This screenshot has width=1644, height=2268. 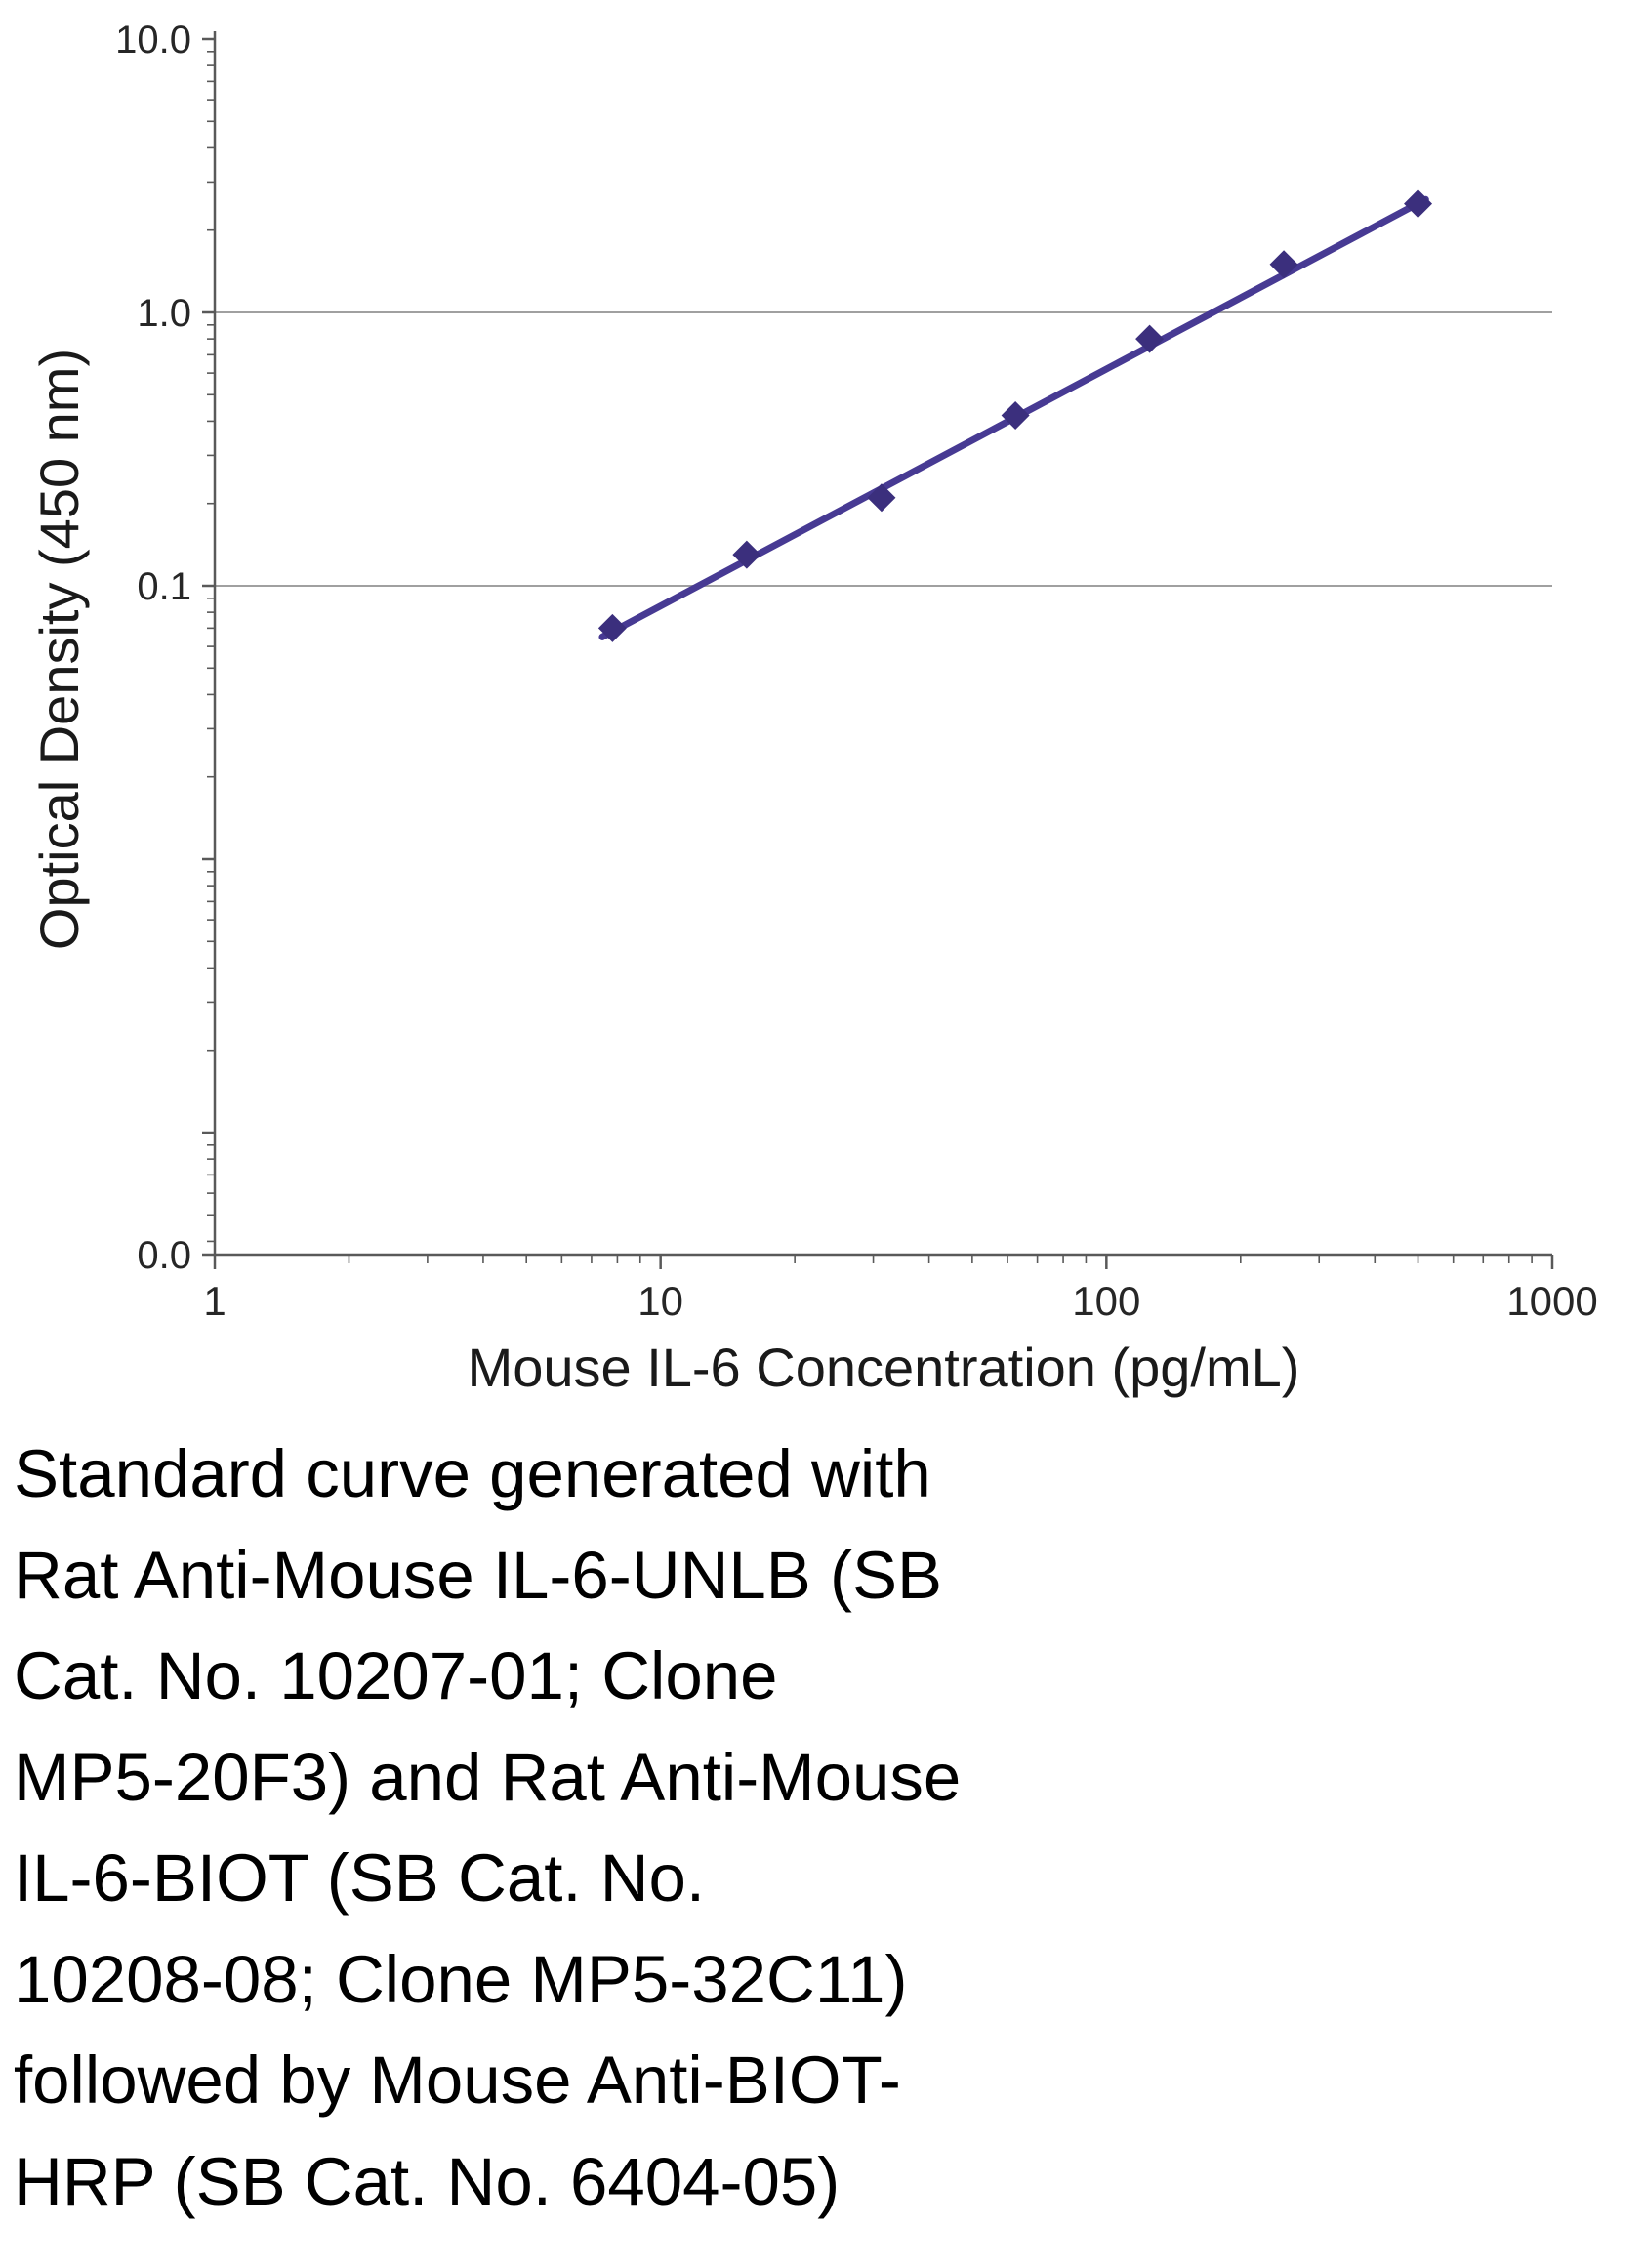 I want to click on y-tick-label: 0.0, so click(x=164, y=1256).